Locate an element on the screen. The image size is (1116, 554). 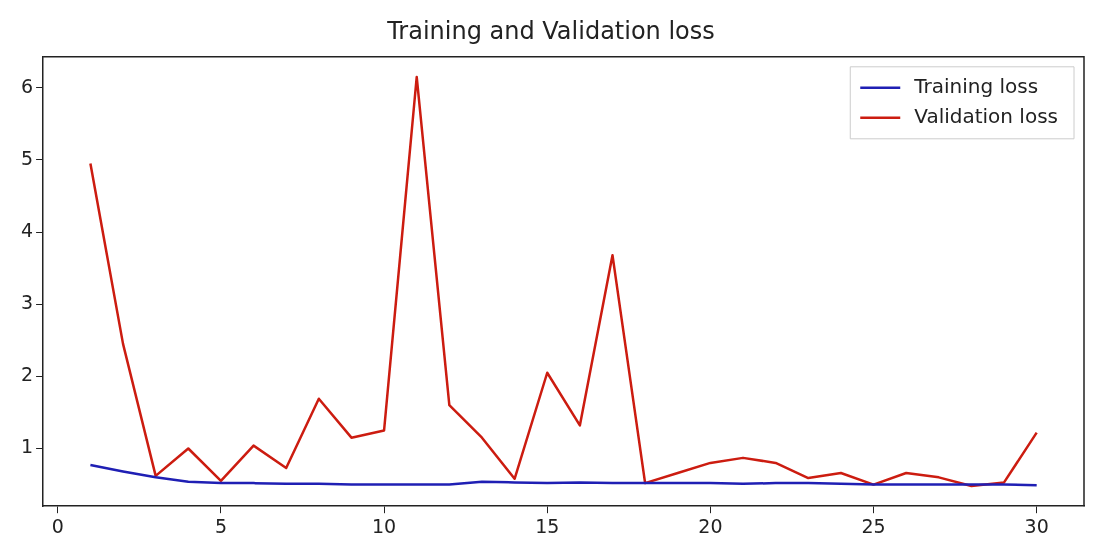
x-tick-label: 10 is located at coordinates (384, 525).